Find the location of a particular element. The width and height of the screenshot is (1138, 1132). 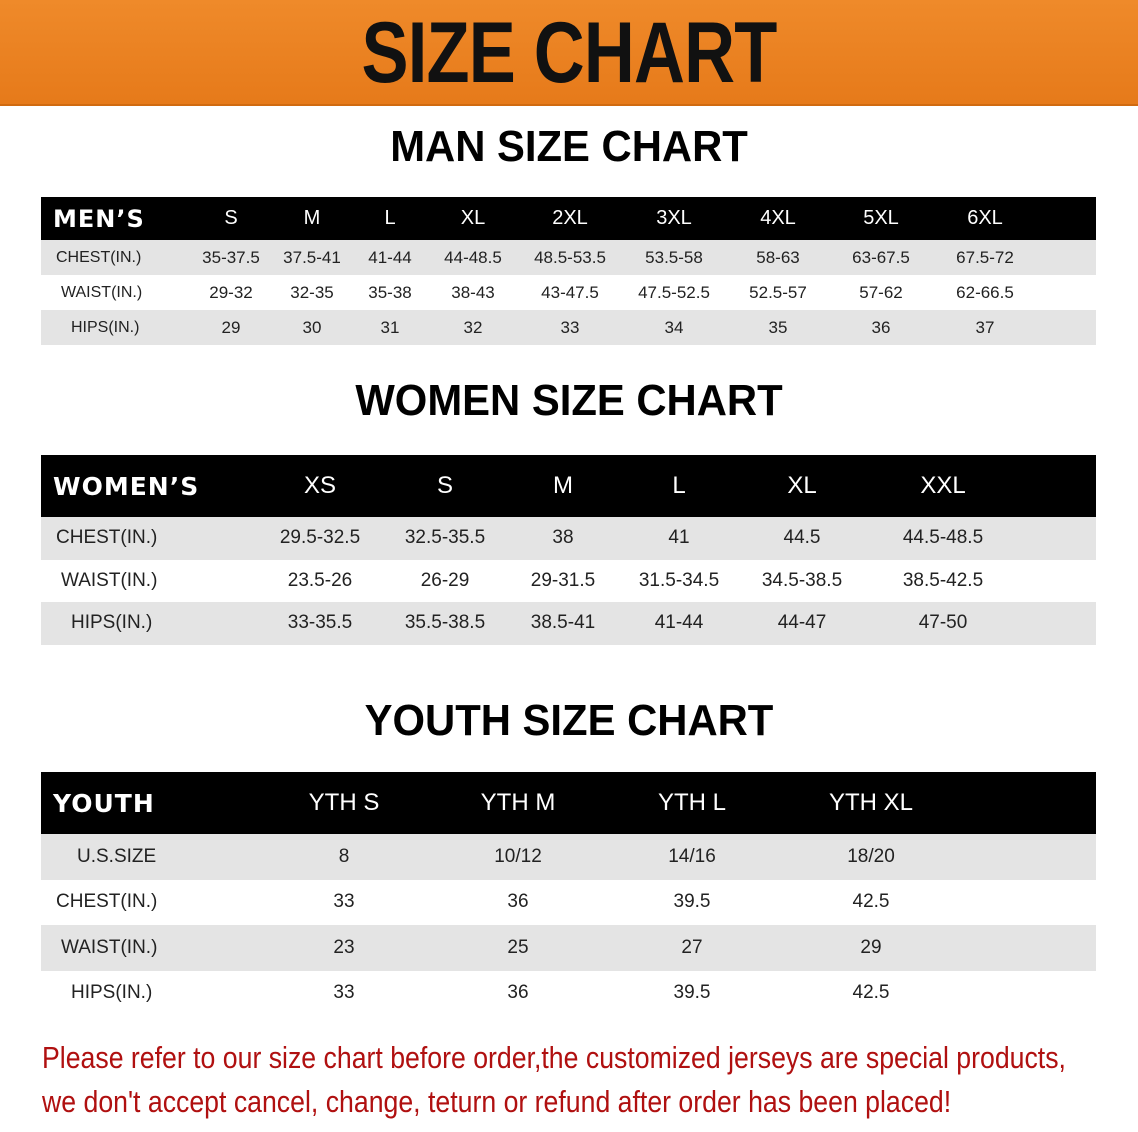

size-header-cell: YTH S is located at coordinates (344, 802).